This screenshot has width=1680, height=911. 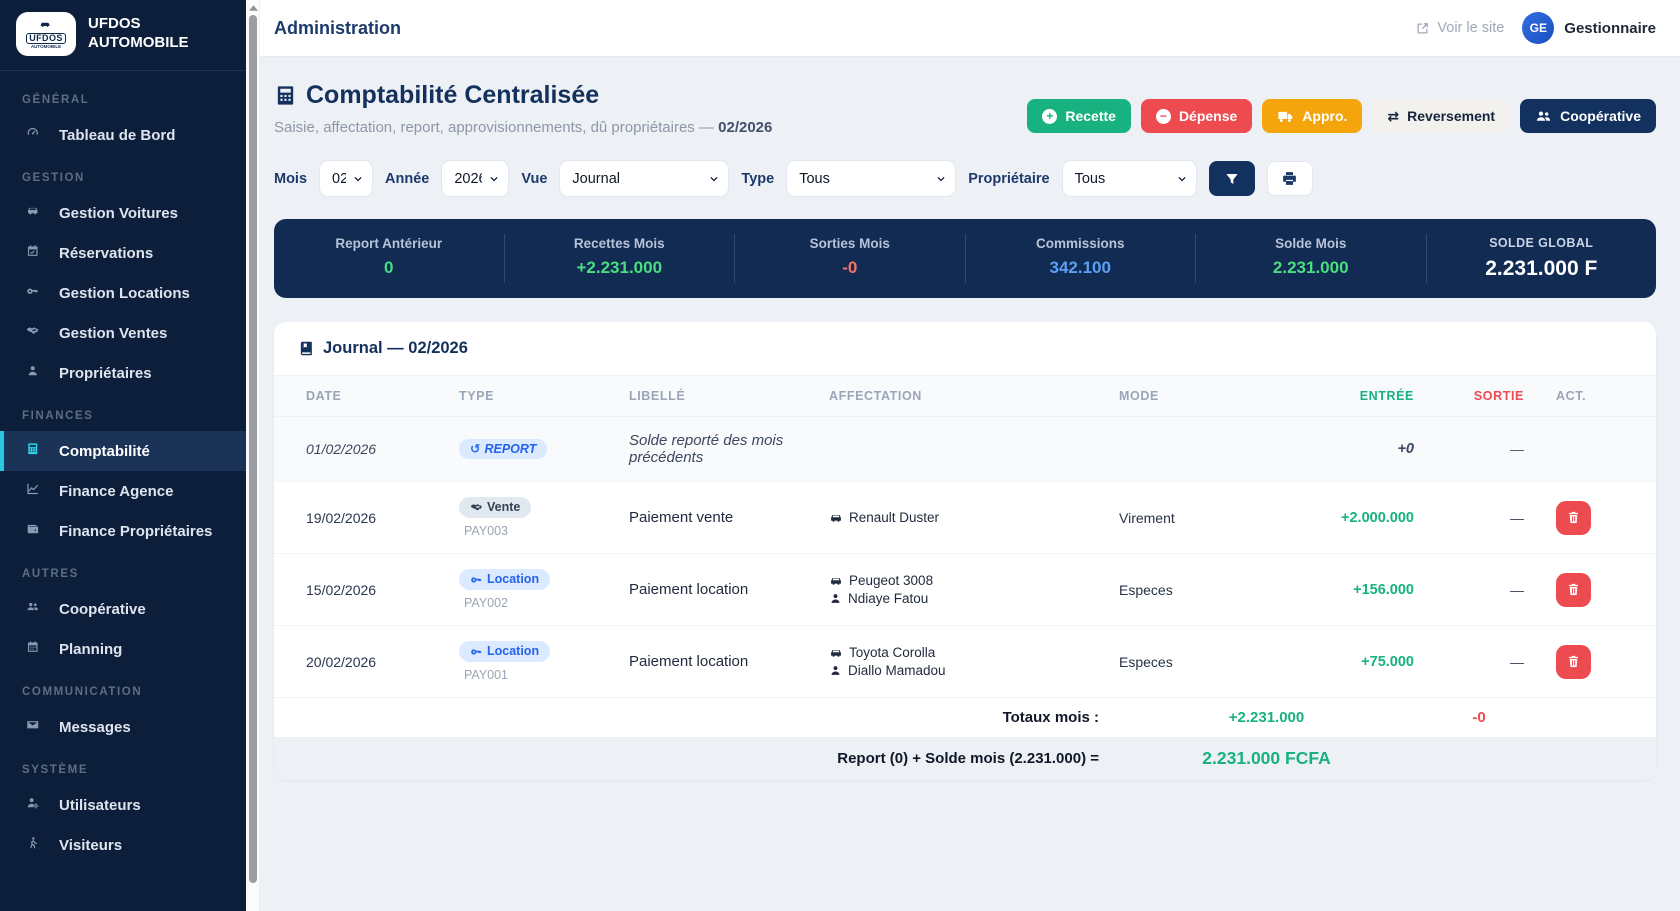 I want to click on row-mode: Virement, so click(x=1184, y=517).